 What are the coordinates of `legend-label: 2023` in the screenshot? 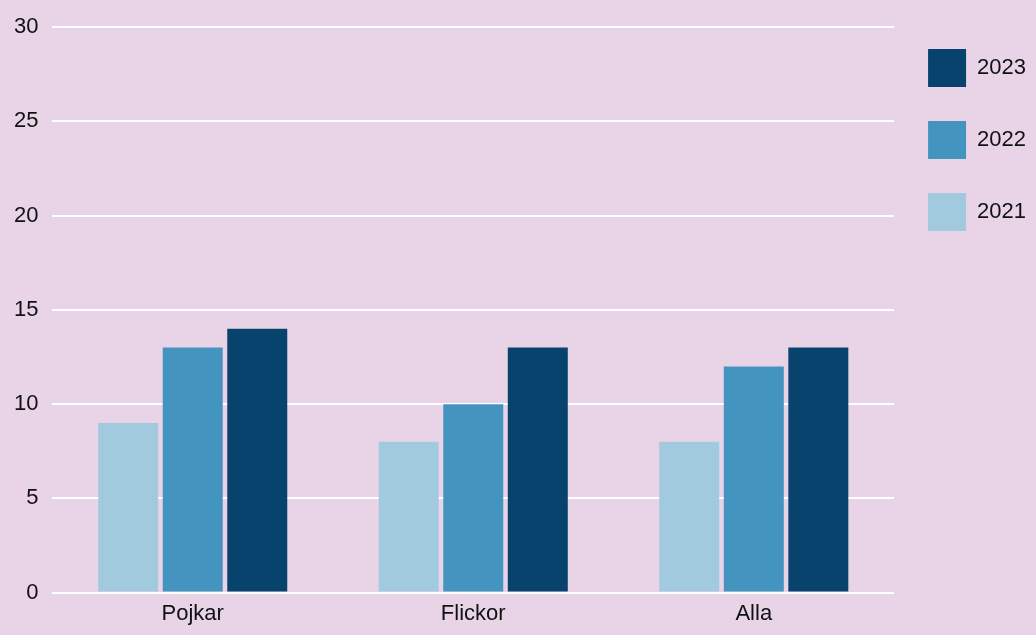 It's located at (1002, 67).